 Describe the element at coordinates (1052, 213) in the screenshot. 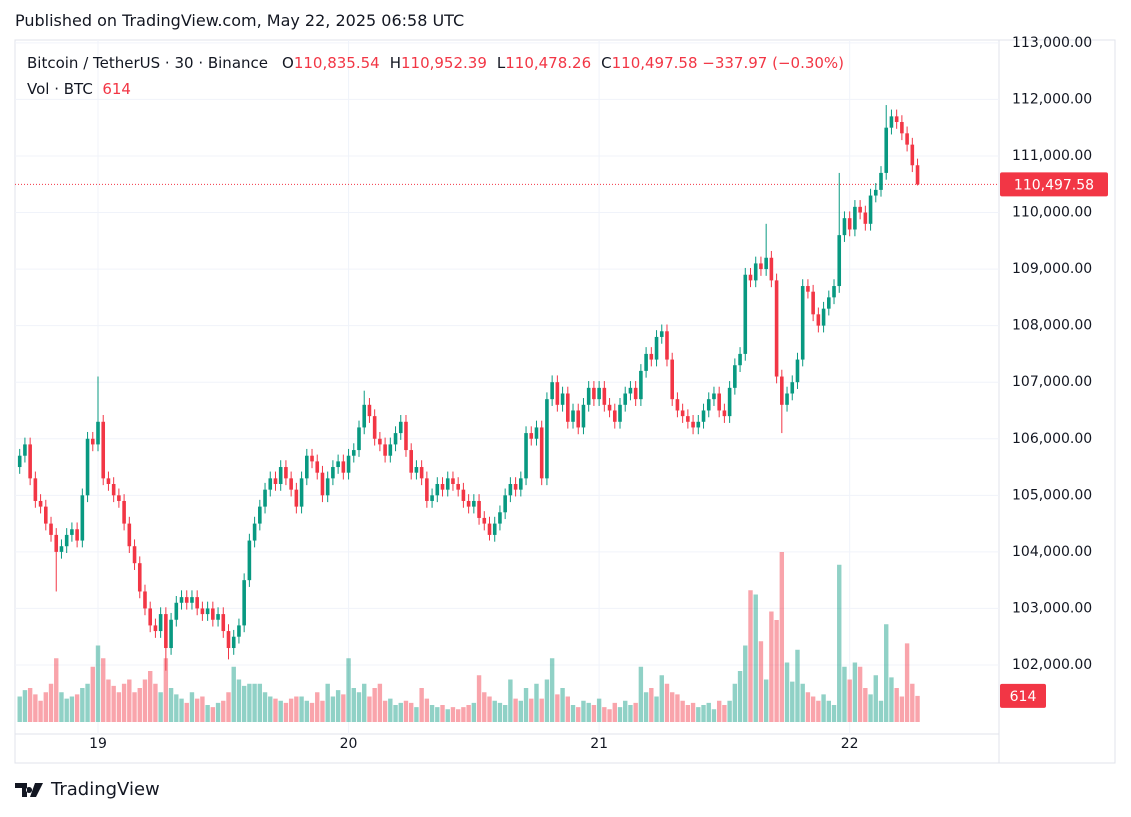

I see `y-tick-label: 110,000.00` at that location.